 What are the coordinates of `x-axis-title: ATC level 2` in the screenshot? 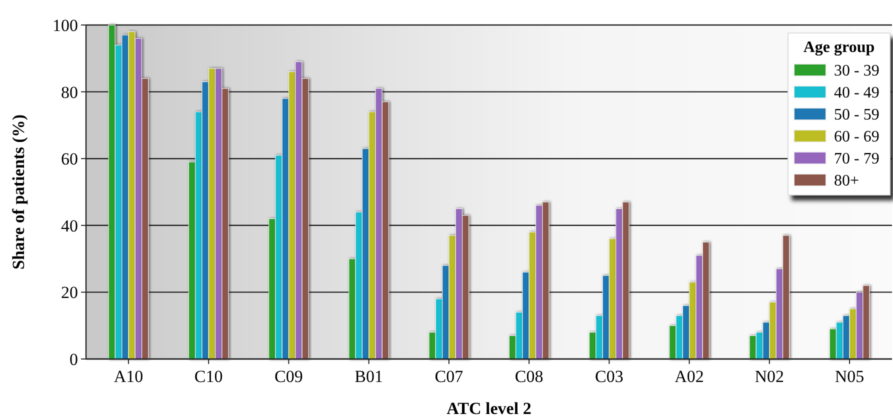 It's located at (489, 408).